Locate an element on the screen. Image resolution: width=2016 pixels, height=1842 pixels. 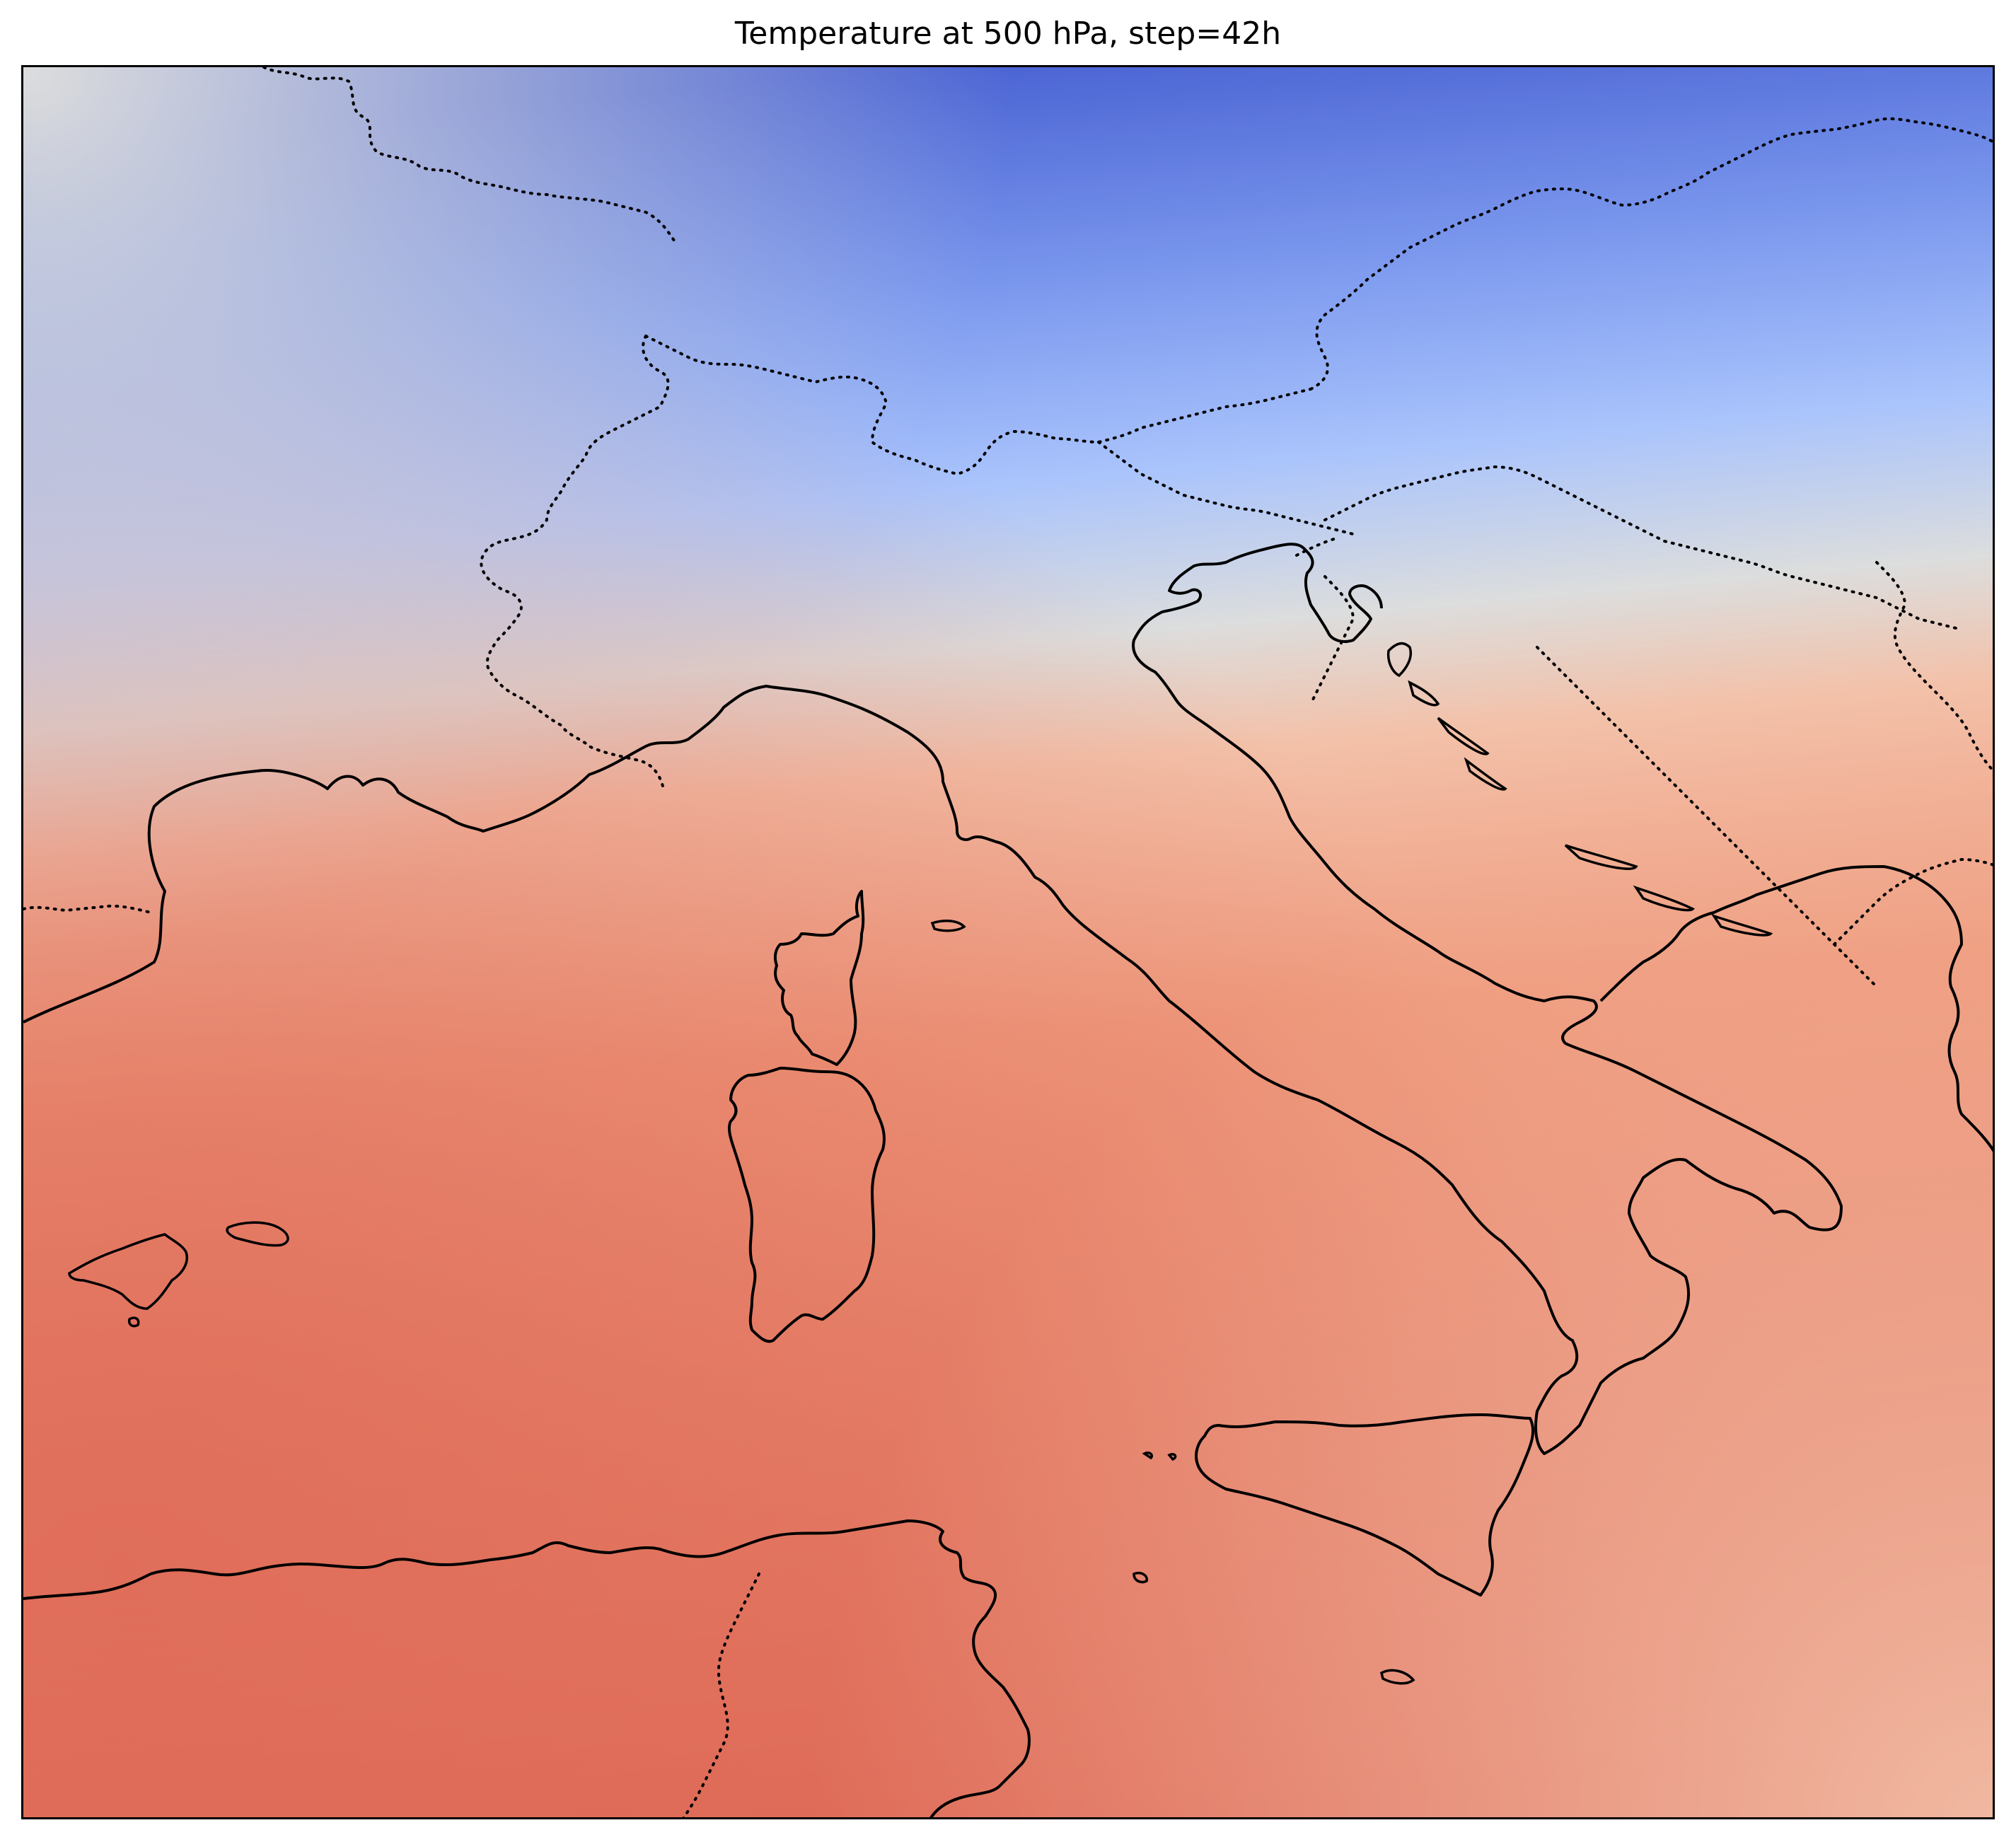
coastline-malta is located at coordinates (1397, 1677).